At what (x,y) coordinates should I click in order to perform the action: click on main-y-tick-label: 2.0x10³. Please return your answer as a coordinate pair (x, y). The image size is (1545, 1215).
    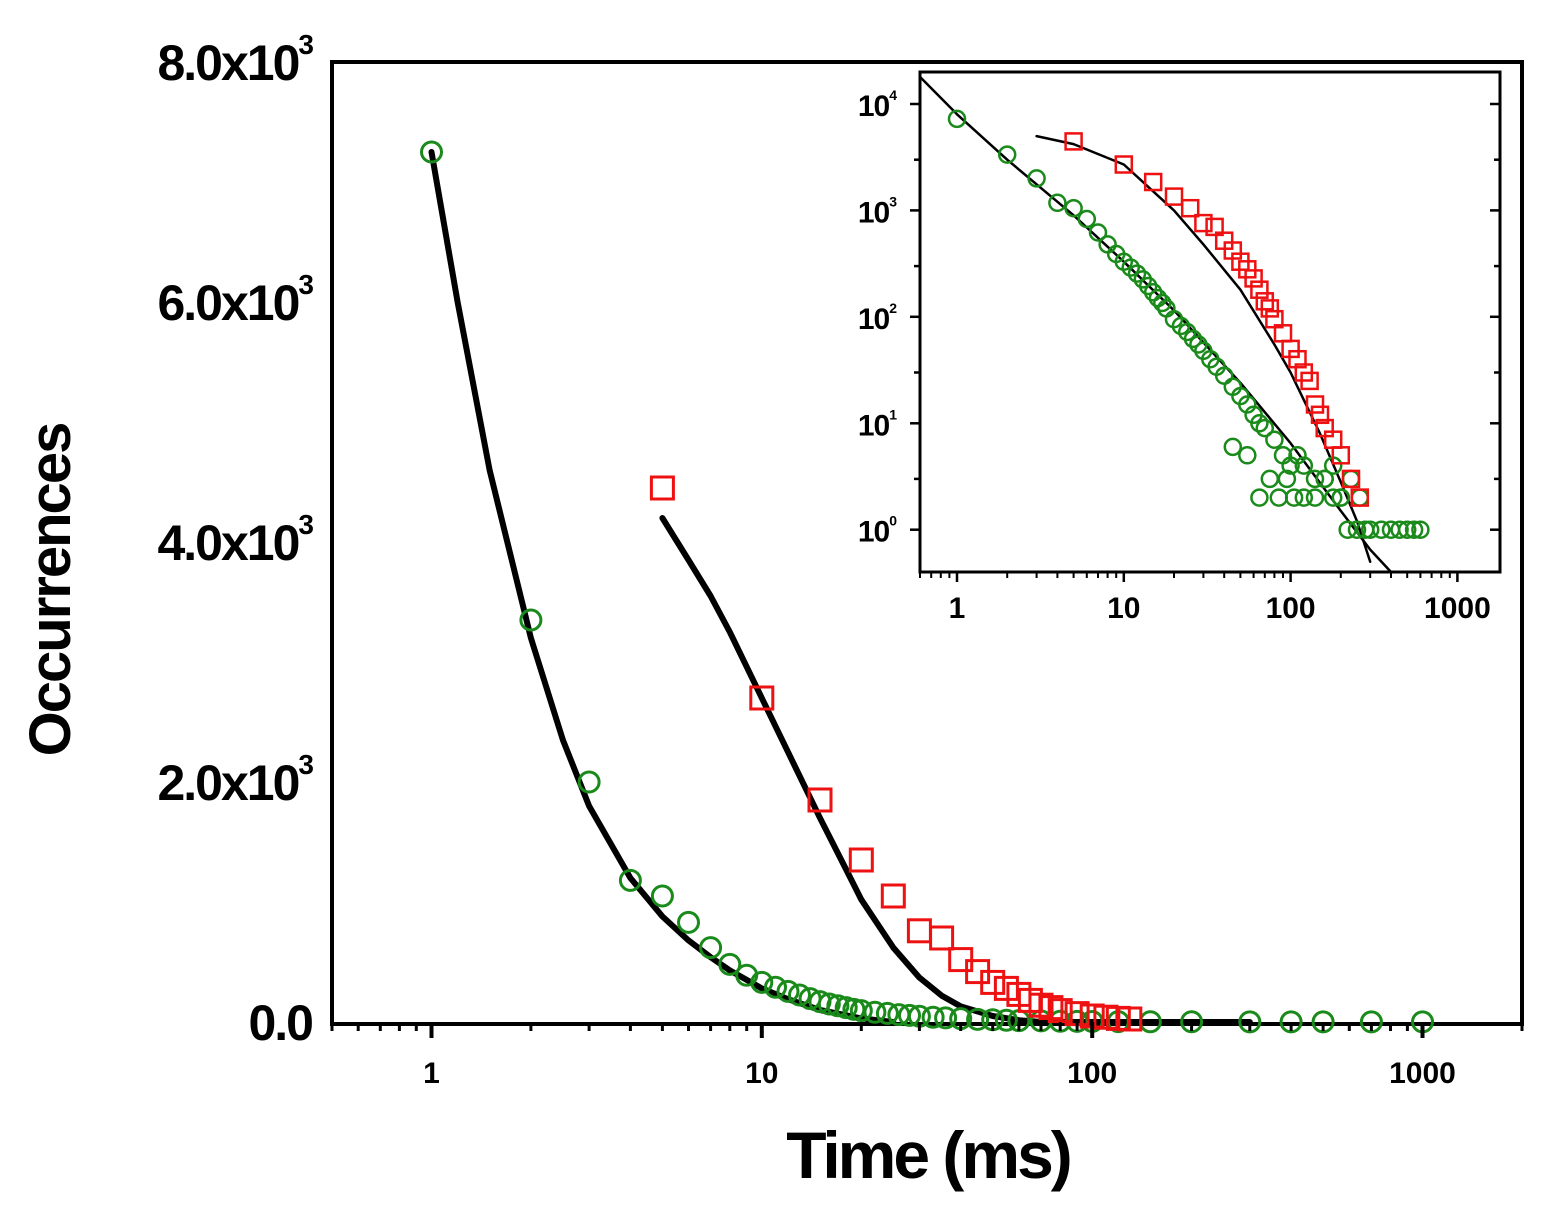
    Looking at the image, I should click on (235, 780).